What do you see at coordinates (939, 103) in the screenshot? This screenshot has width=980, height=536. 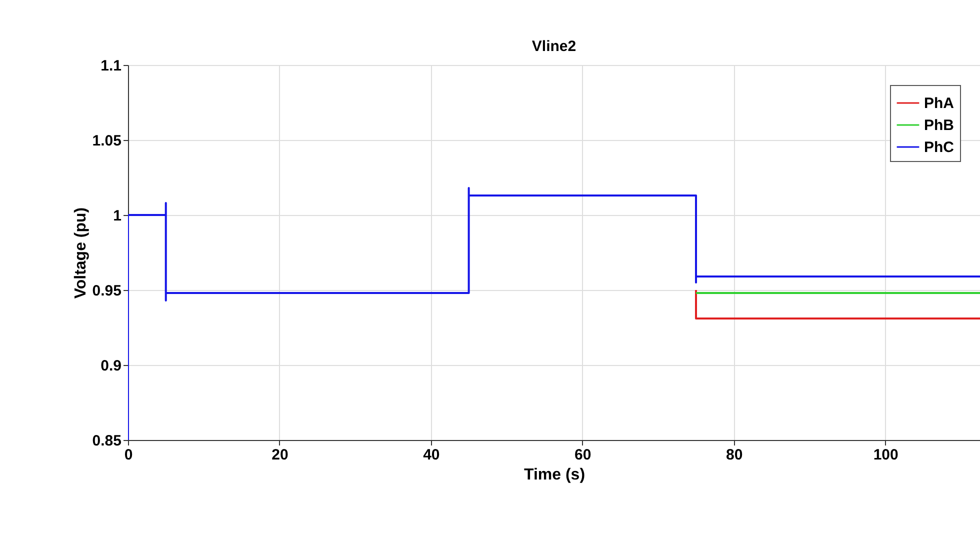 I see `legend-label: PhA` at bounding box center [939, 103].